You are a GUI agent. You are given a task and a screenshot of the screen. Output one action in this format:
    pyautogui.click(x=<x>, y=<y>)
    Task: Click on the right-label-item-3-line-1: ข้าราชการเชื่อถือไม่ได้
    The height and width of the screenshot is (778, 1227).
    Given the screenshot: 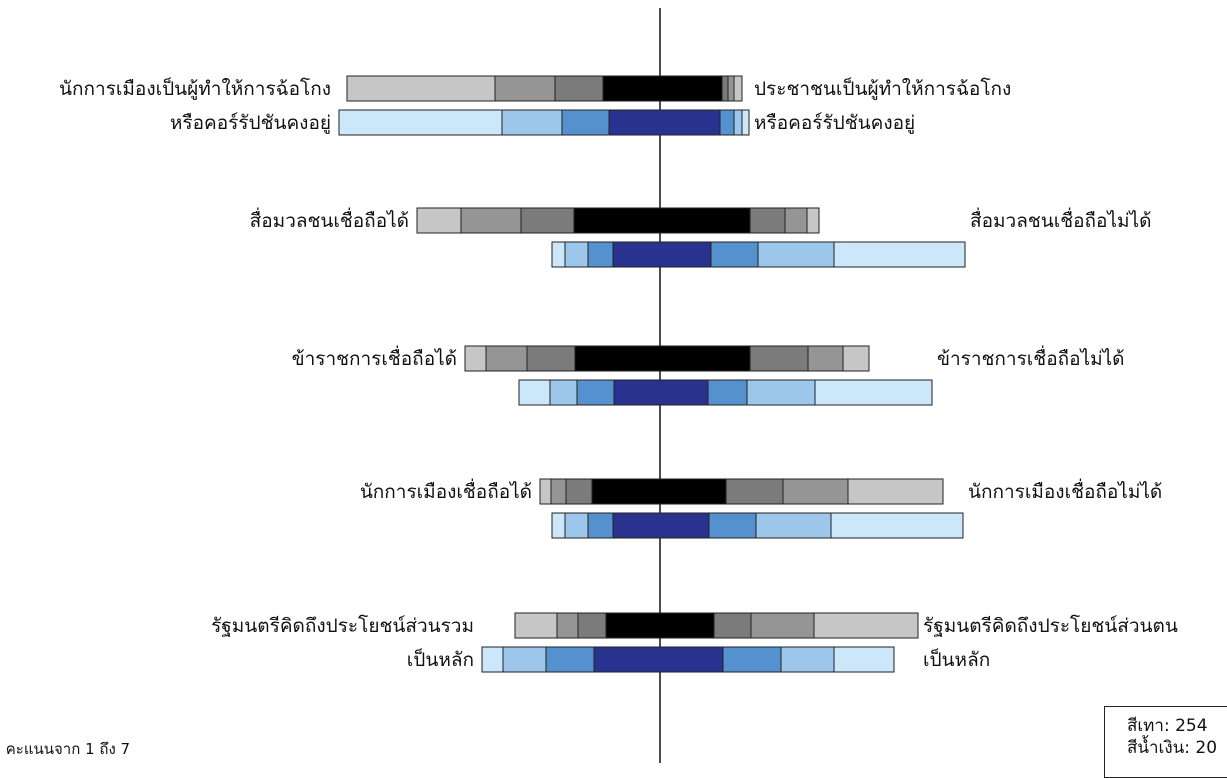 What is the action you would take?
    pyautogui.click(x=1031, y=357)
    